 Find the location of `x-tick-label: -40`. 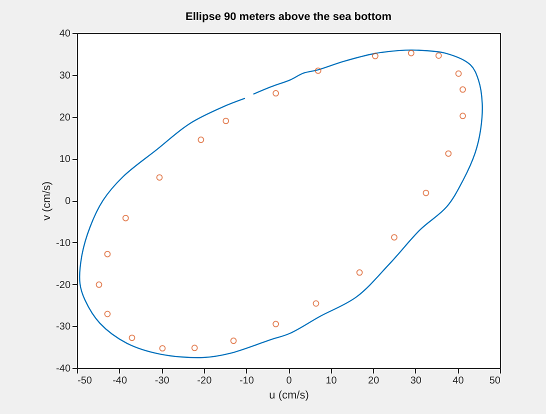

x-tick-label: -40 is located at coordinates (120, 381).